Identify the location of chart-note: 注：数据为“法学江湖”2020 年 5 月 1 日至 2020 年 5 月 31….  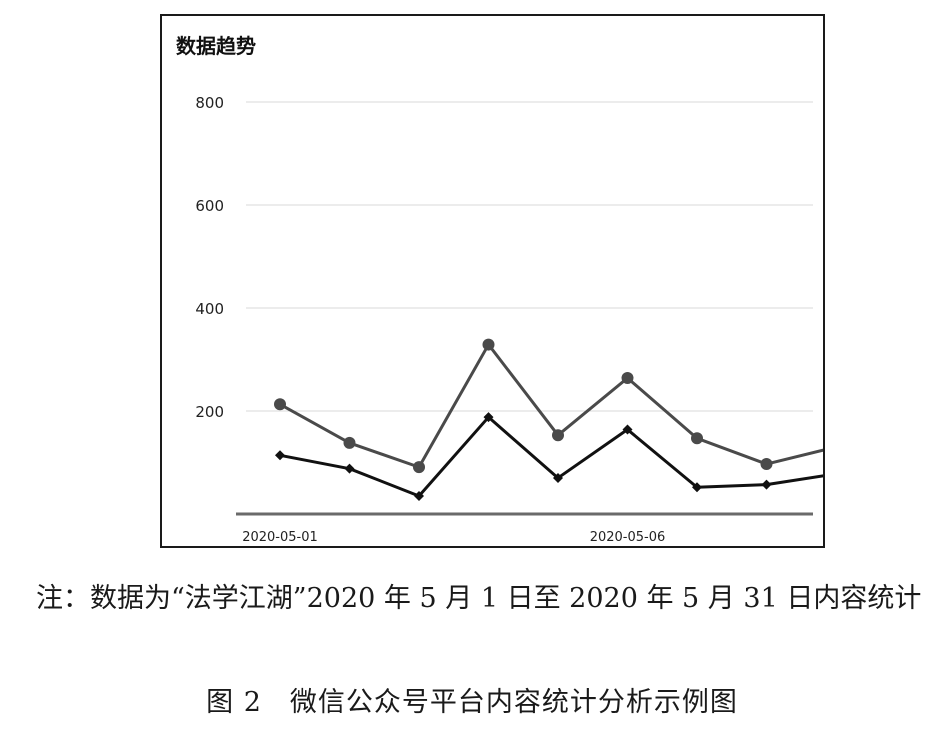
(479, 598).